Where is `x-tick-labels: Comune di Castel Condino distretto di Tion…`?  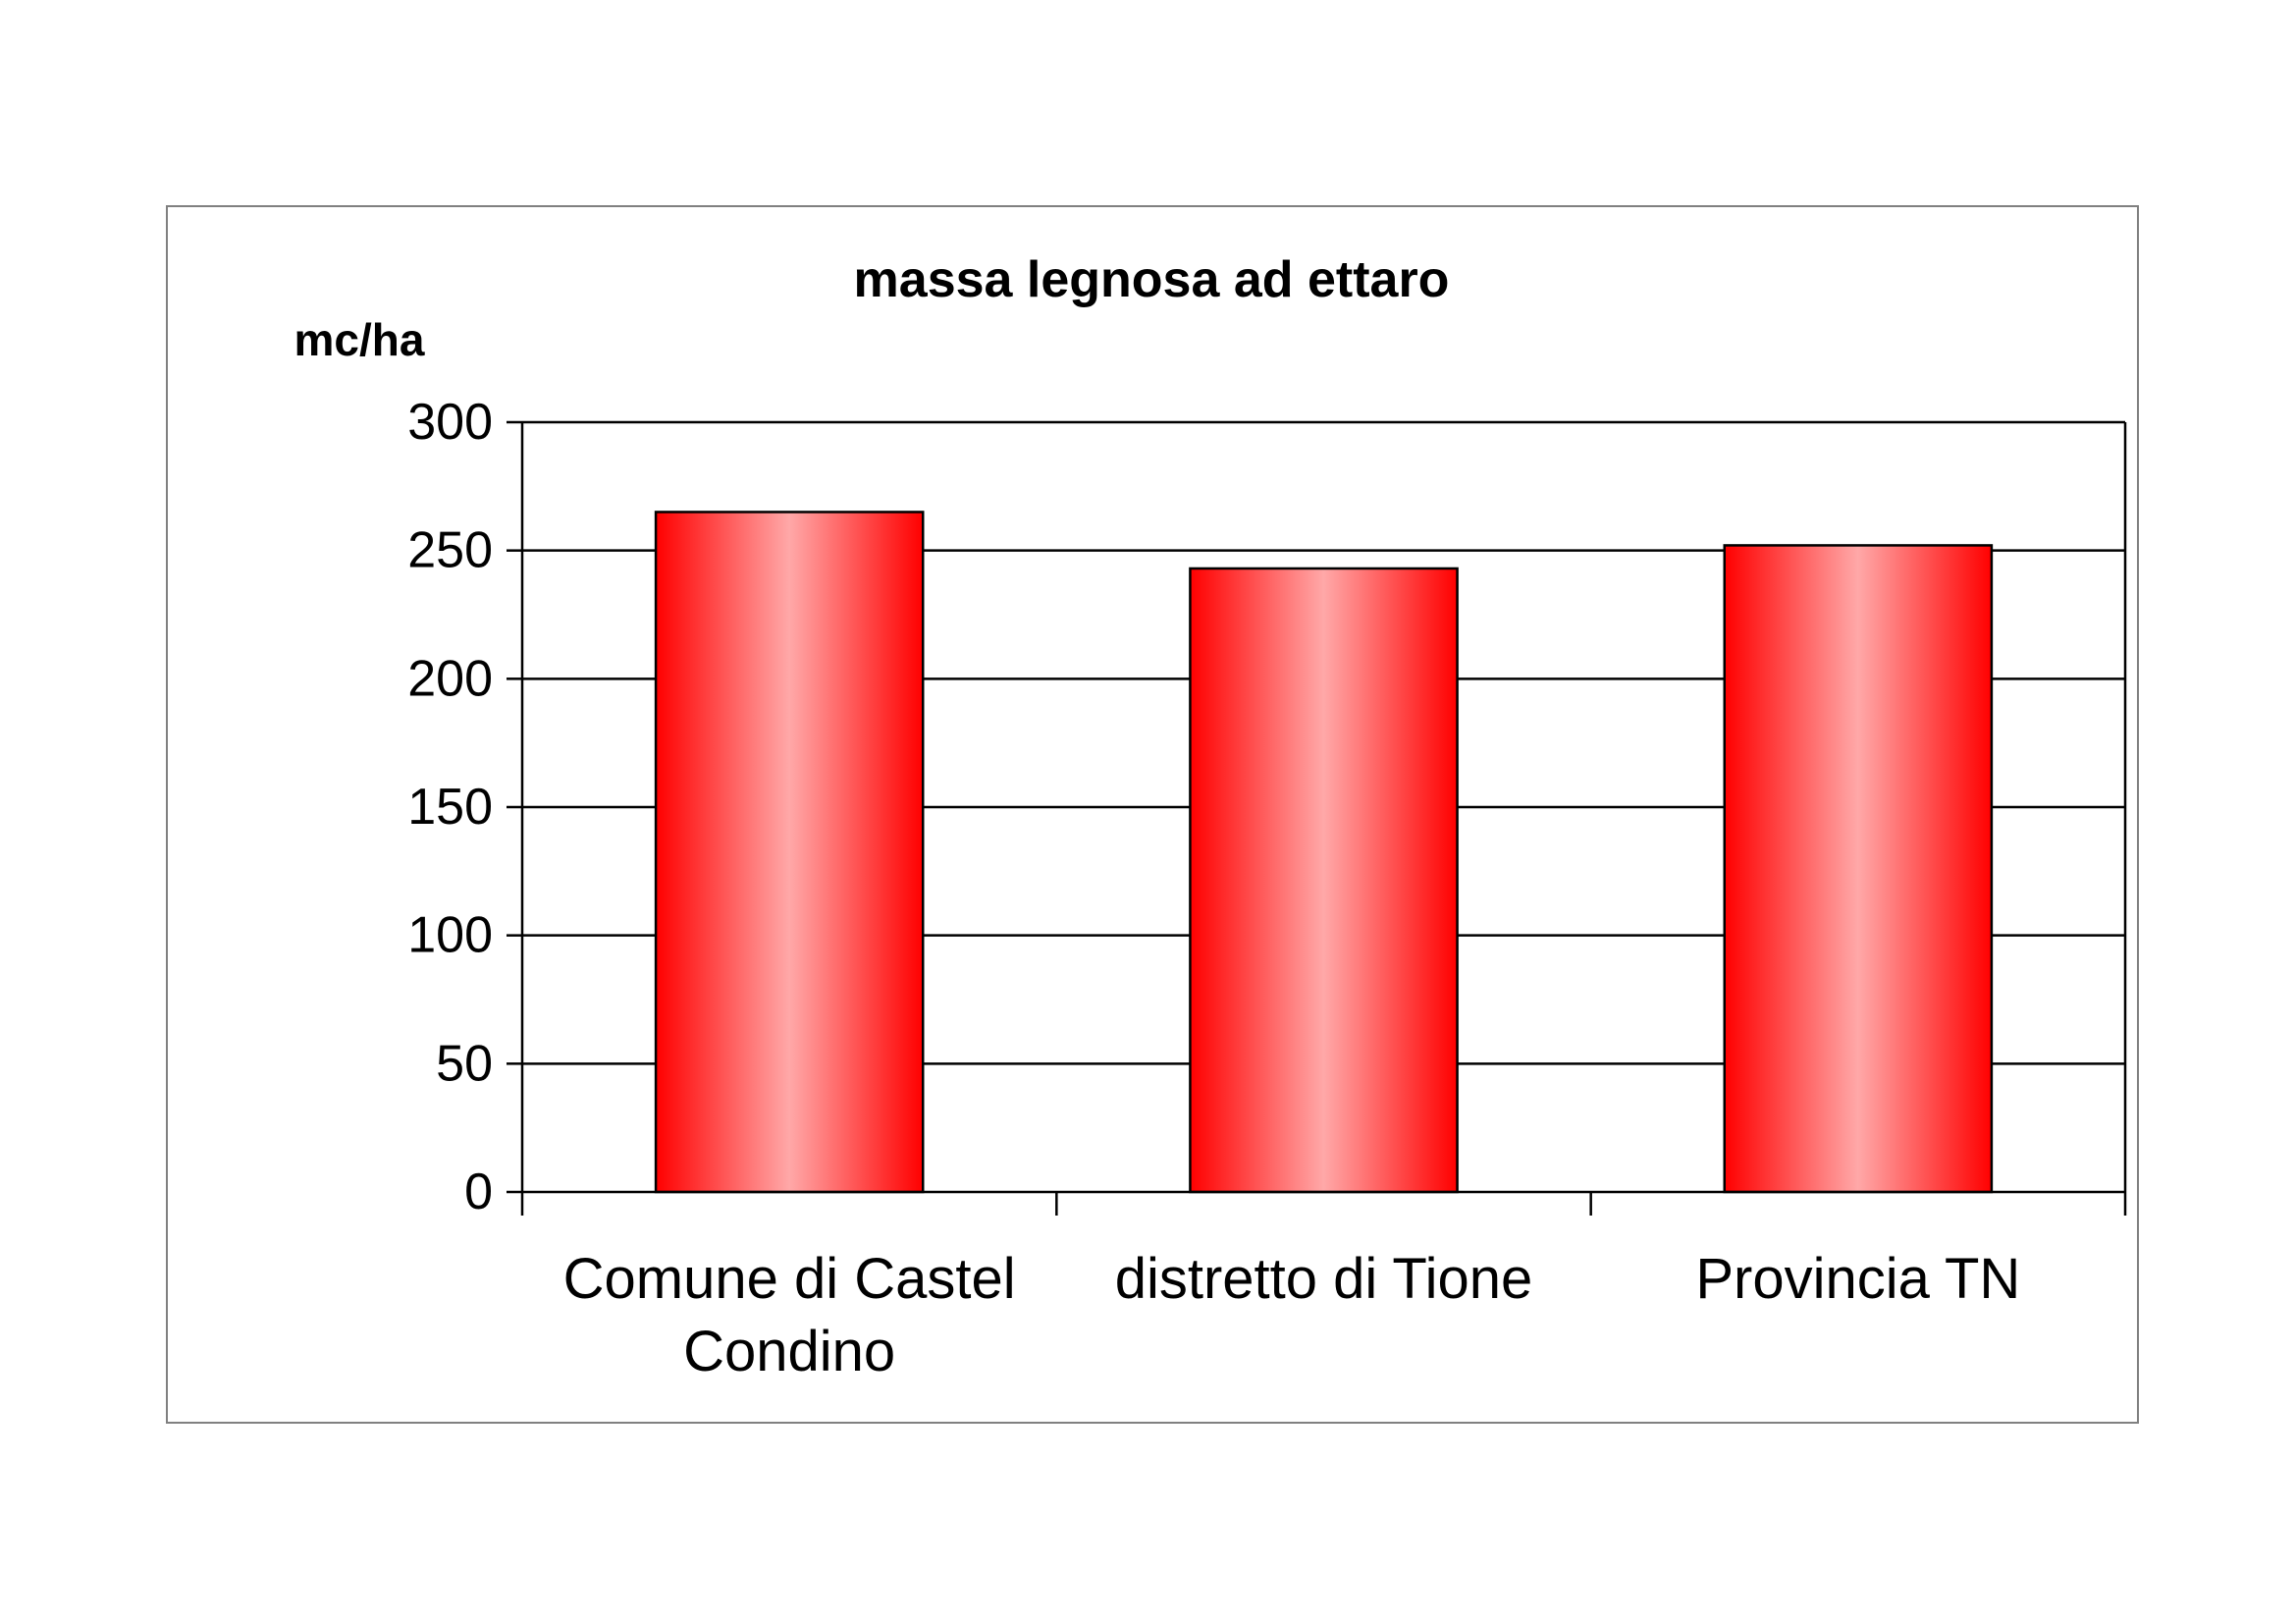 x-tick-labels: Comune di Castel Condino distretto di Tion… is located at coordinates (1292, 1315).